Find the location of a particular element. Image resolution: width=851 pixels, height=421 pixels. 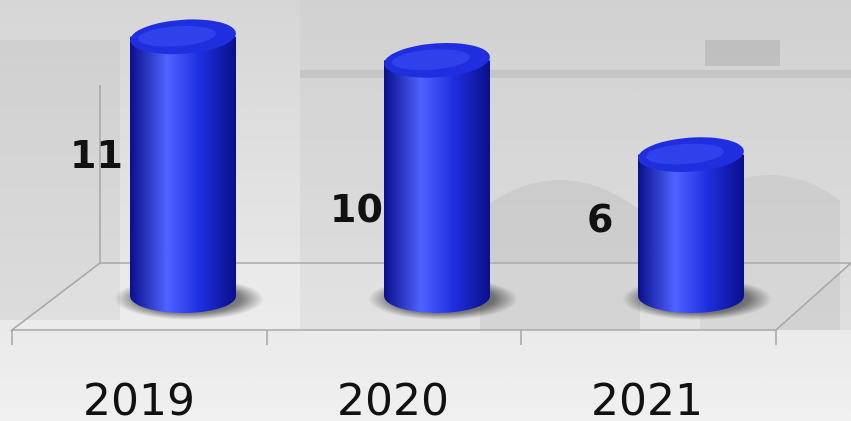

x-tick-label-2019: 2019 is located at coordinates (139, 398).